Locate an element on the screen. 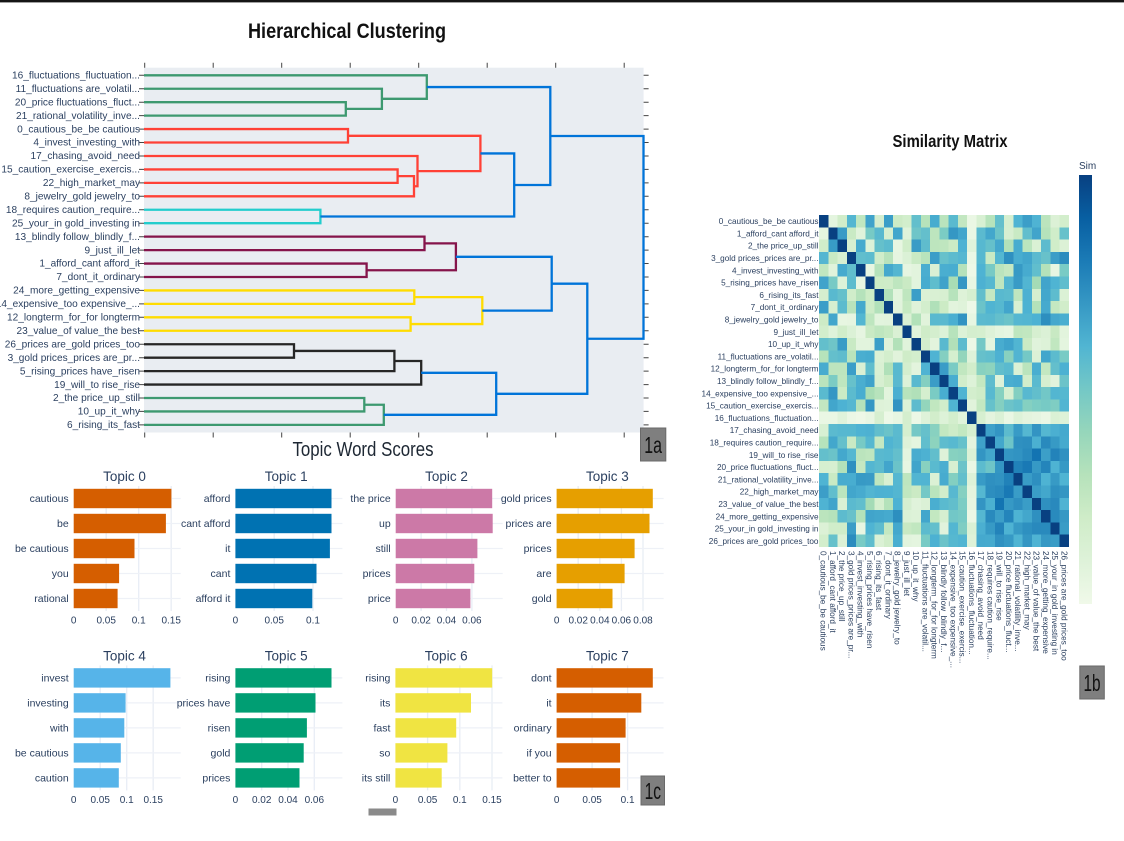 The image size is (1124, 841). svg-text: Topic 3 is located at coordinates (607, 476).